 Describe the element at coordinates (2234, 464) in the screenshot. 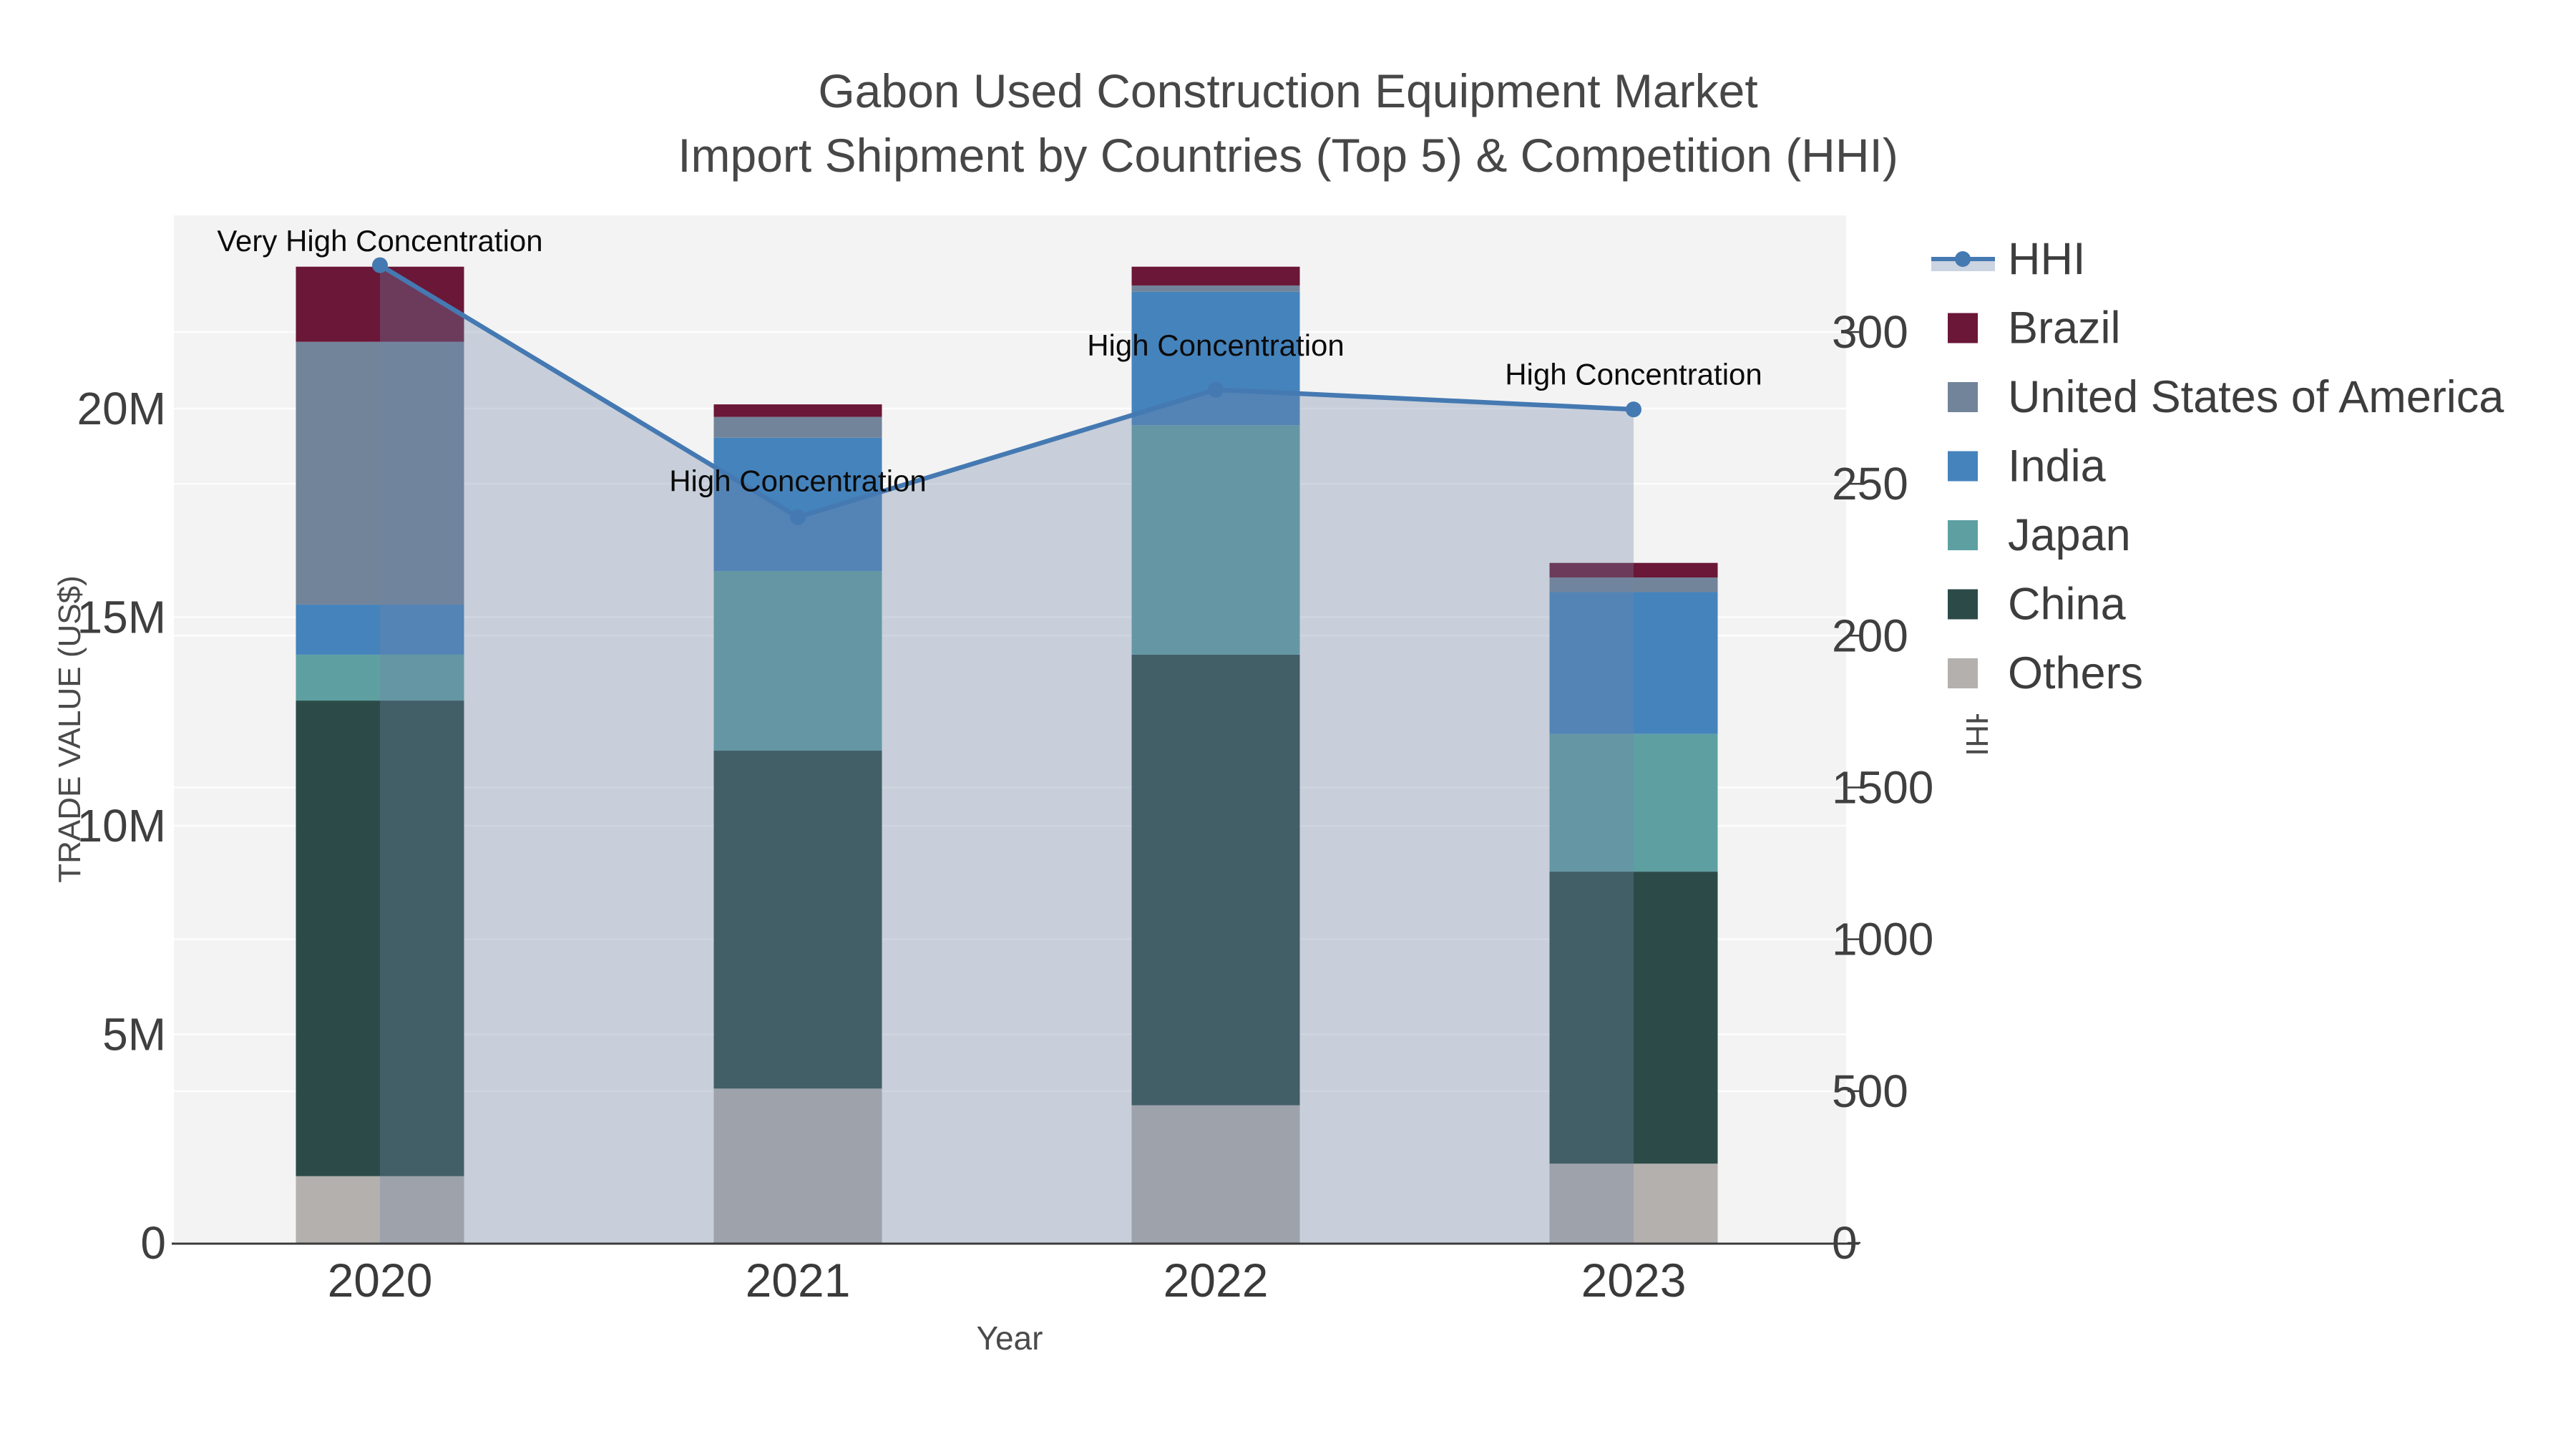

I see `legend-background` at that location.